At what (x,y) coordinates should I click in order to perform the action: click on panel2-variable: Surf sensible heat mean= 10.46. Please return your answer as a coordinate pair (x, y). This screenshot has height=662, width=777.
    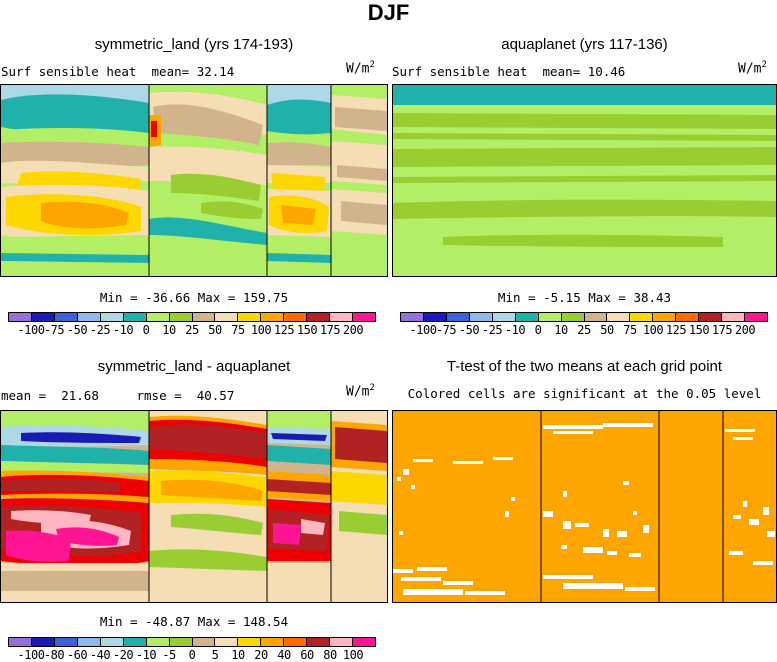
    Looking at the image, I should click on (509, 71).